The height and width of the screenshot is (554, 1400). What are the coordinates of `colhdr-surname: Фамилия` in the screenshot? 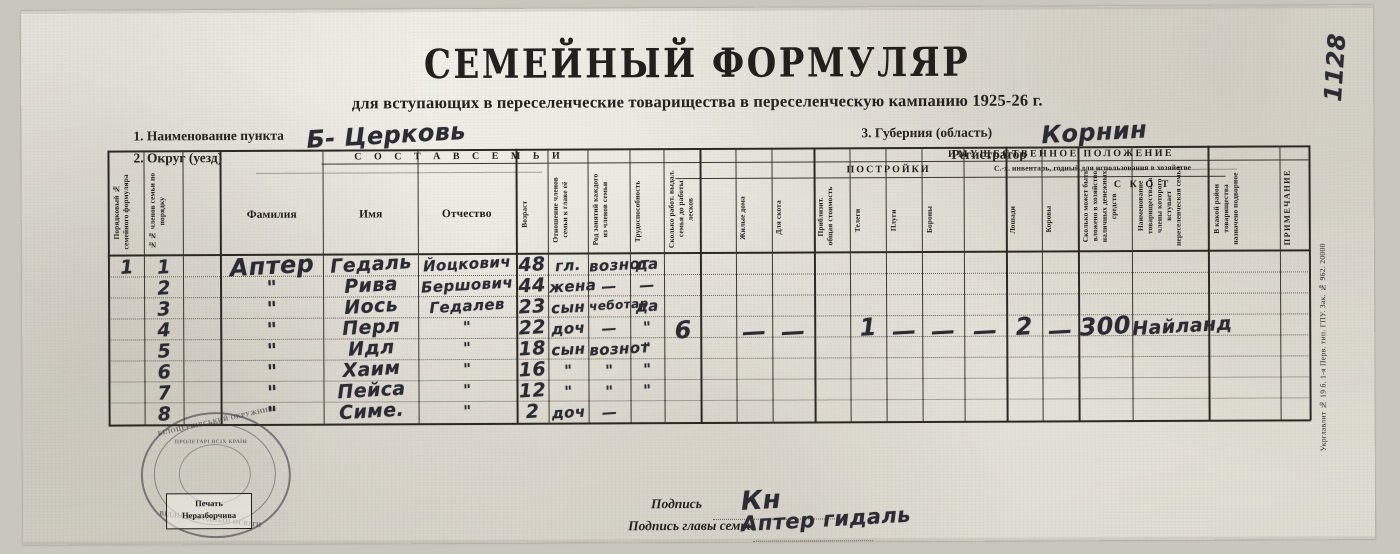 It's located at (271, 214).